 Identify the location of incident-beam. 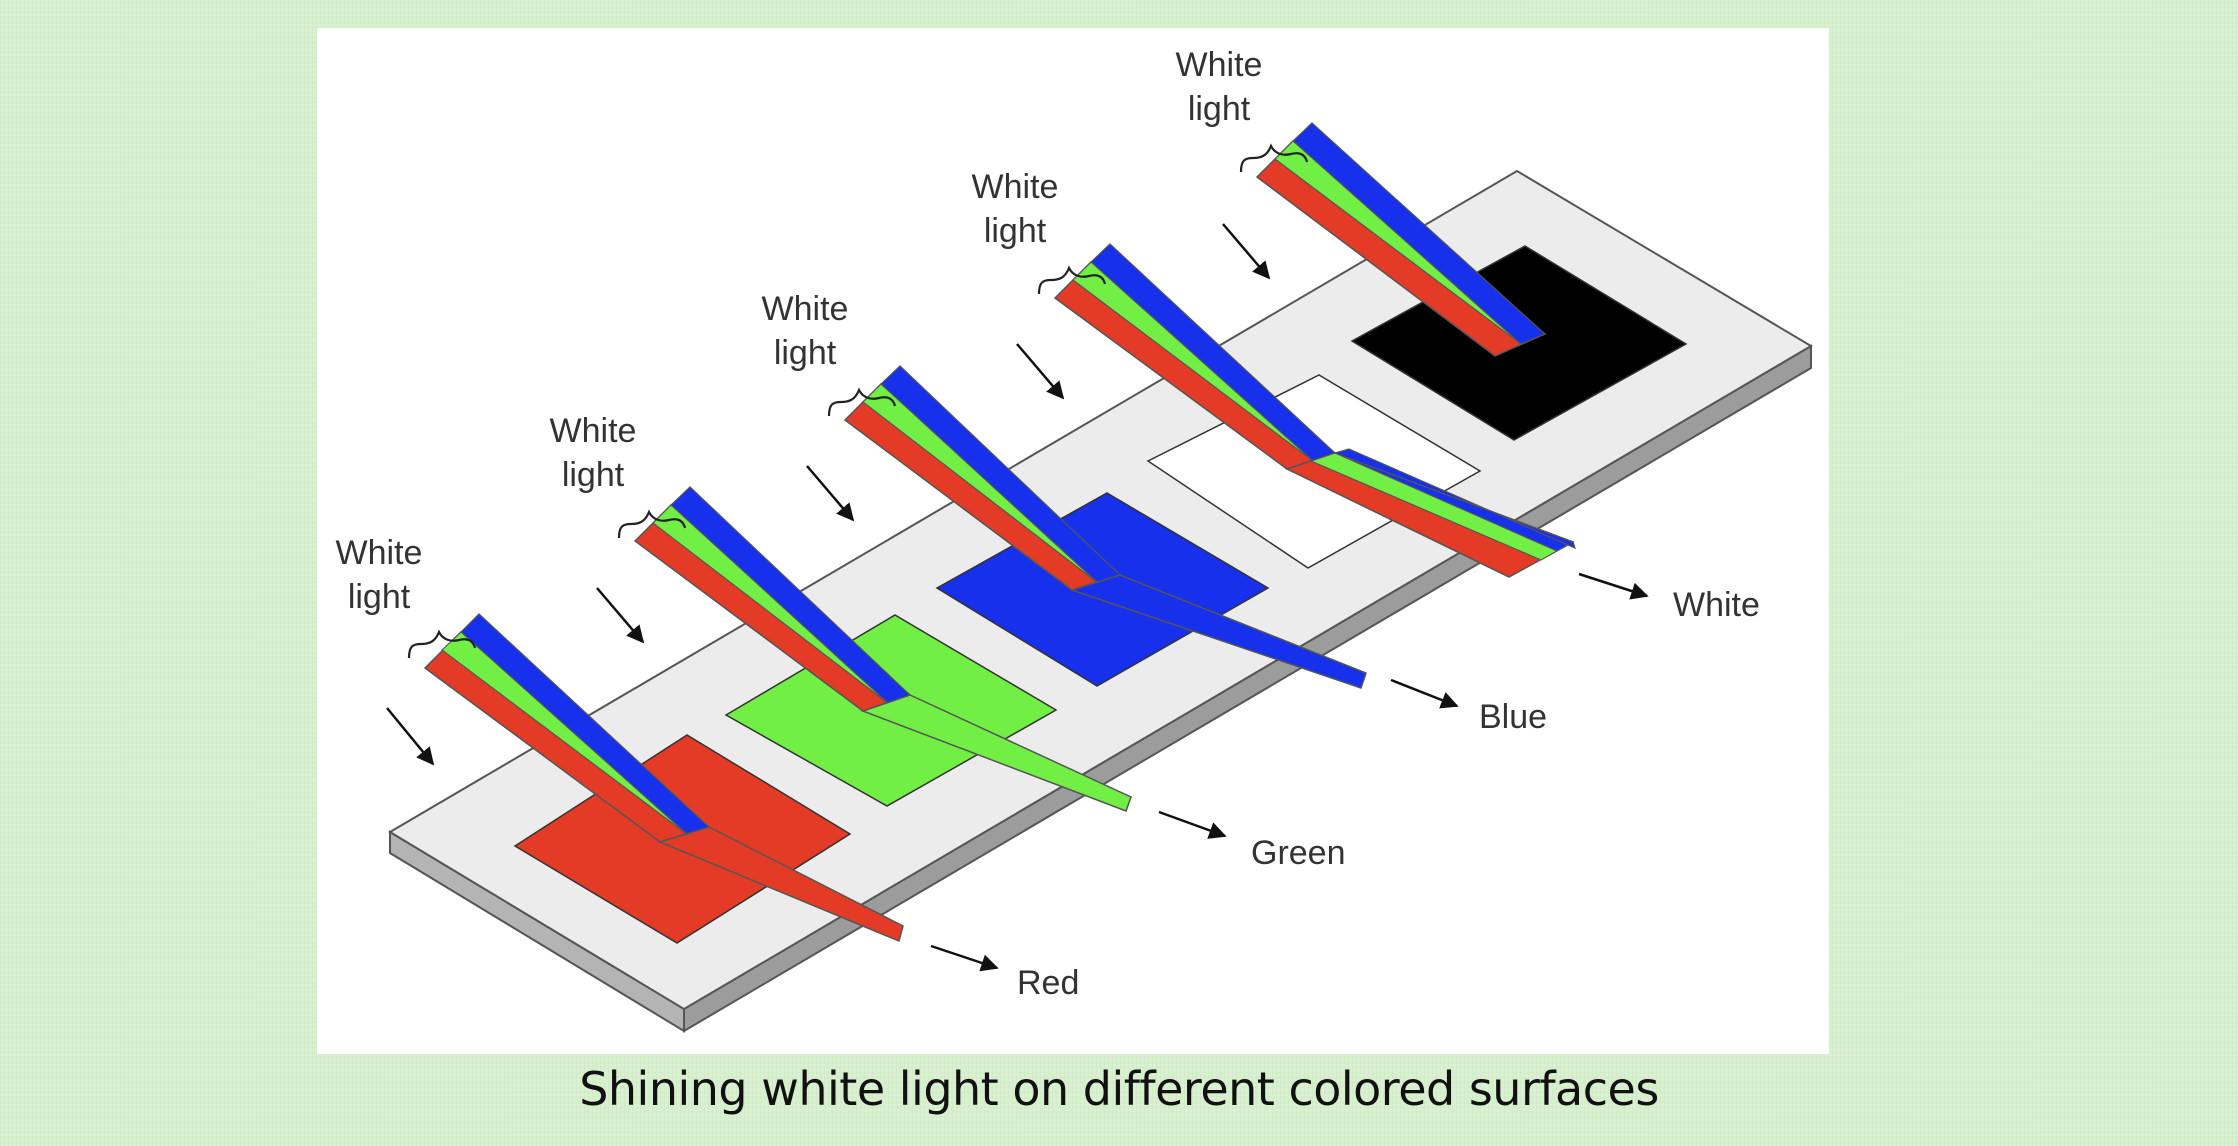
(1419, 233).